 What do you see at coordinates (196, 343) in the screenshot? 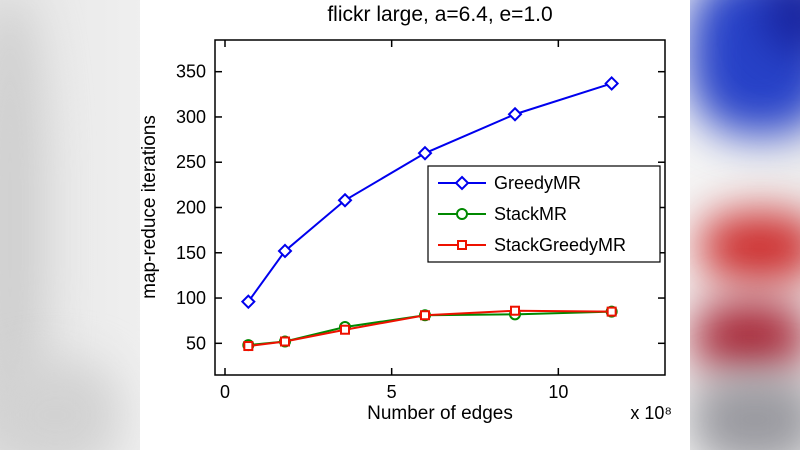
I see `y-tick-label: 50` at bounding box center [196, 343].